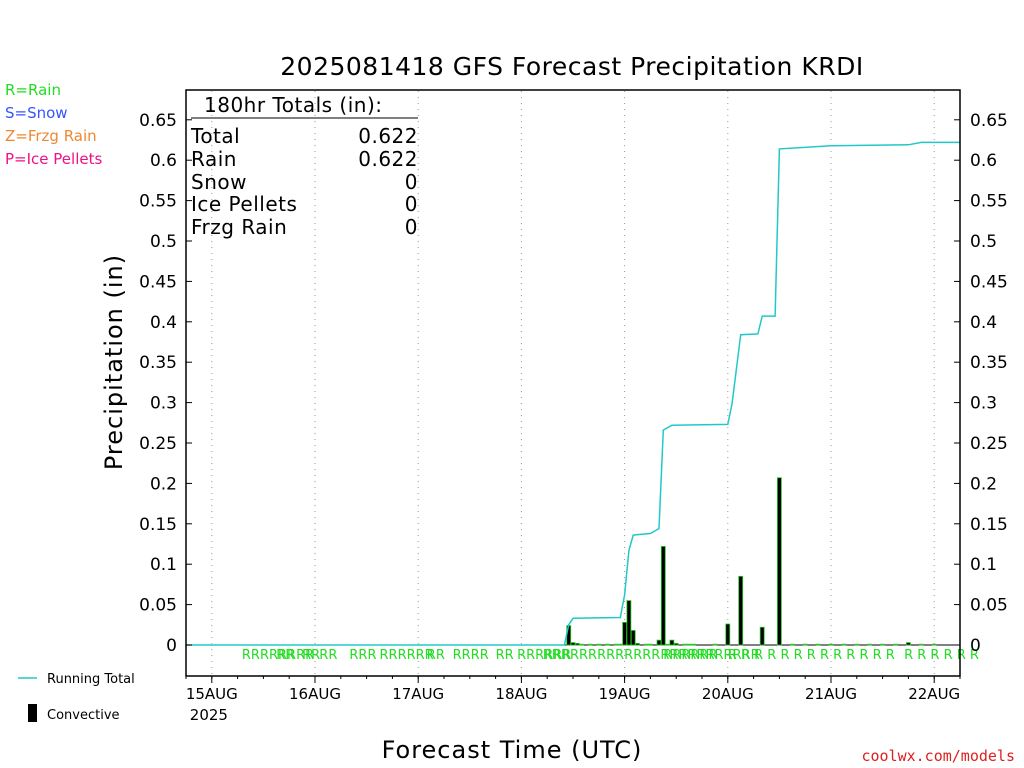 This screenshot has width=1024, height=768. I want to click on legend-convective-label: Convective, so click(83, 715).